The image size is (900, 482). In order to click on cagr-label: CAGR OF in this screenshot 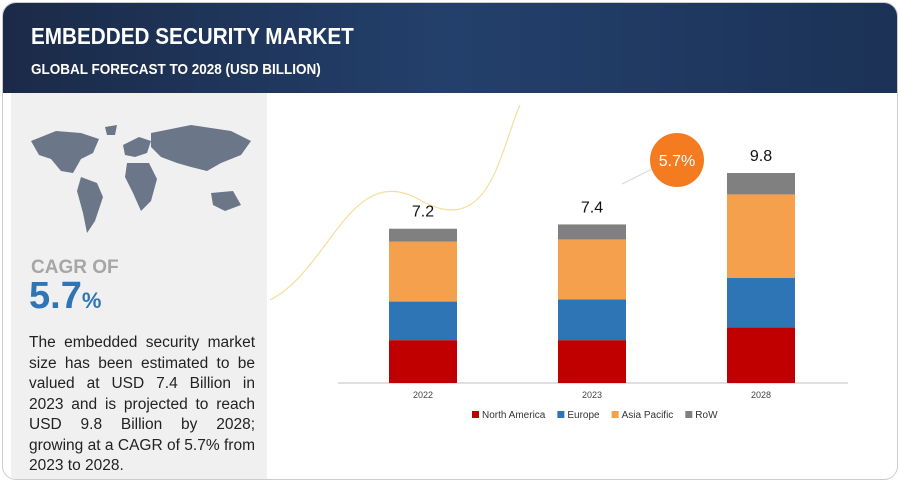, I will do `click(75, 267)`.